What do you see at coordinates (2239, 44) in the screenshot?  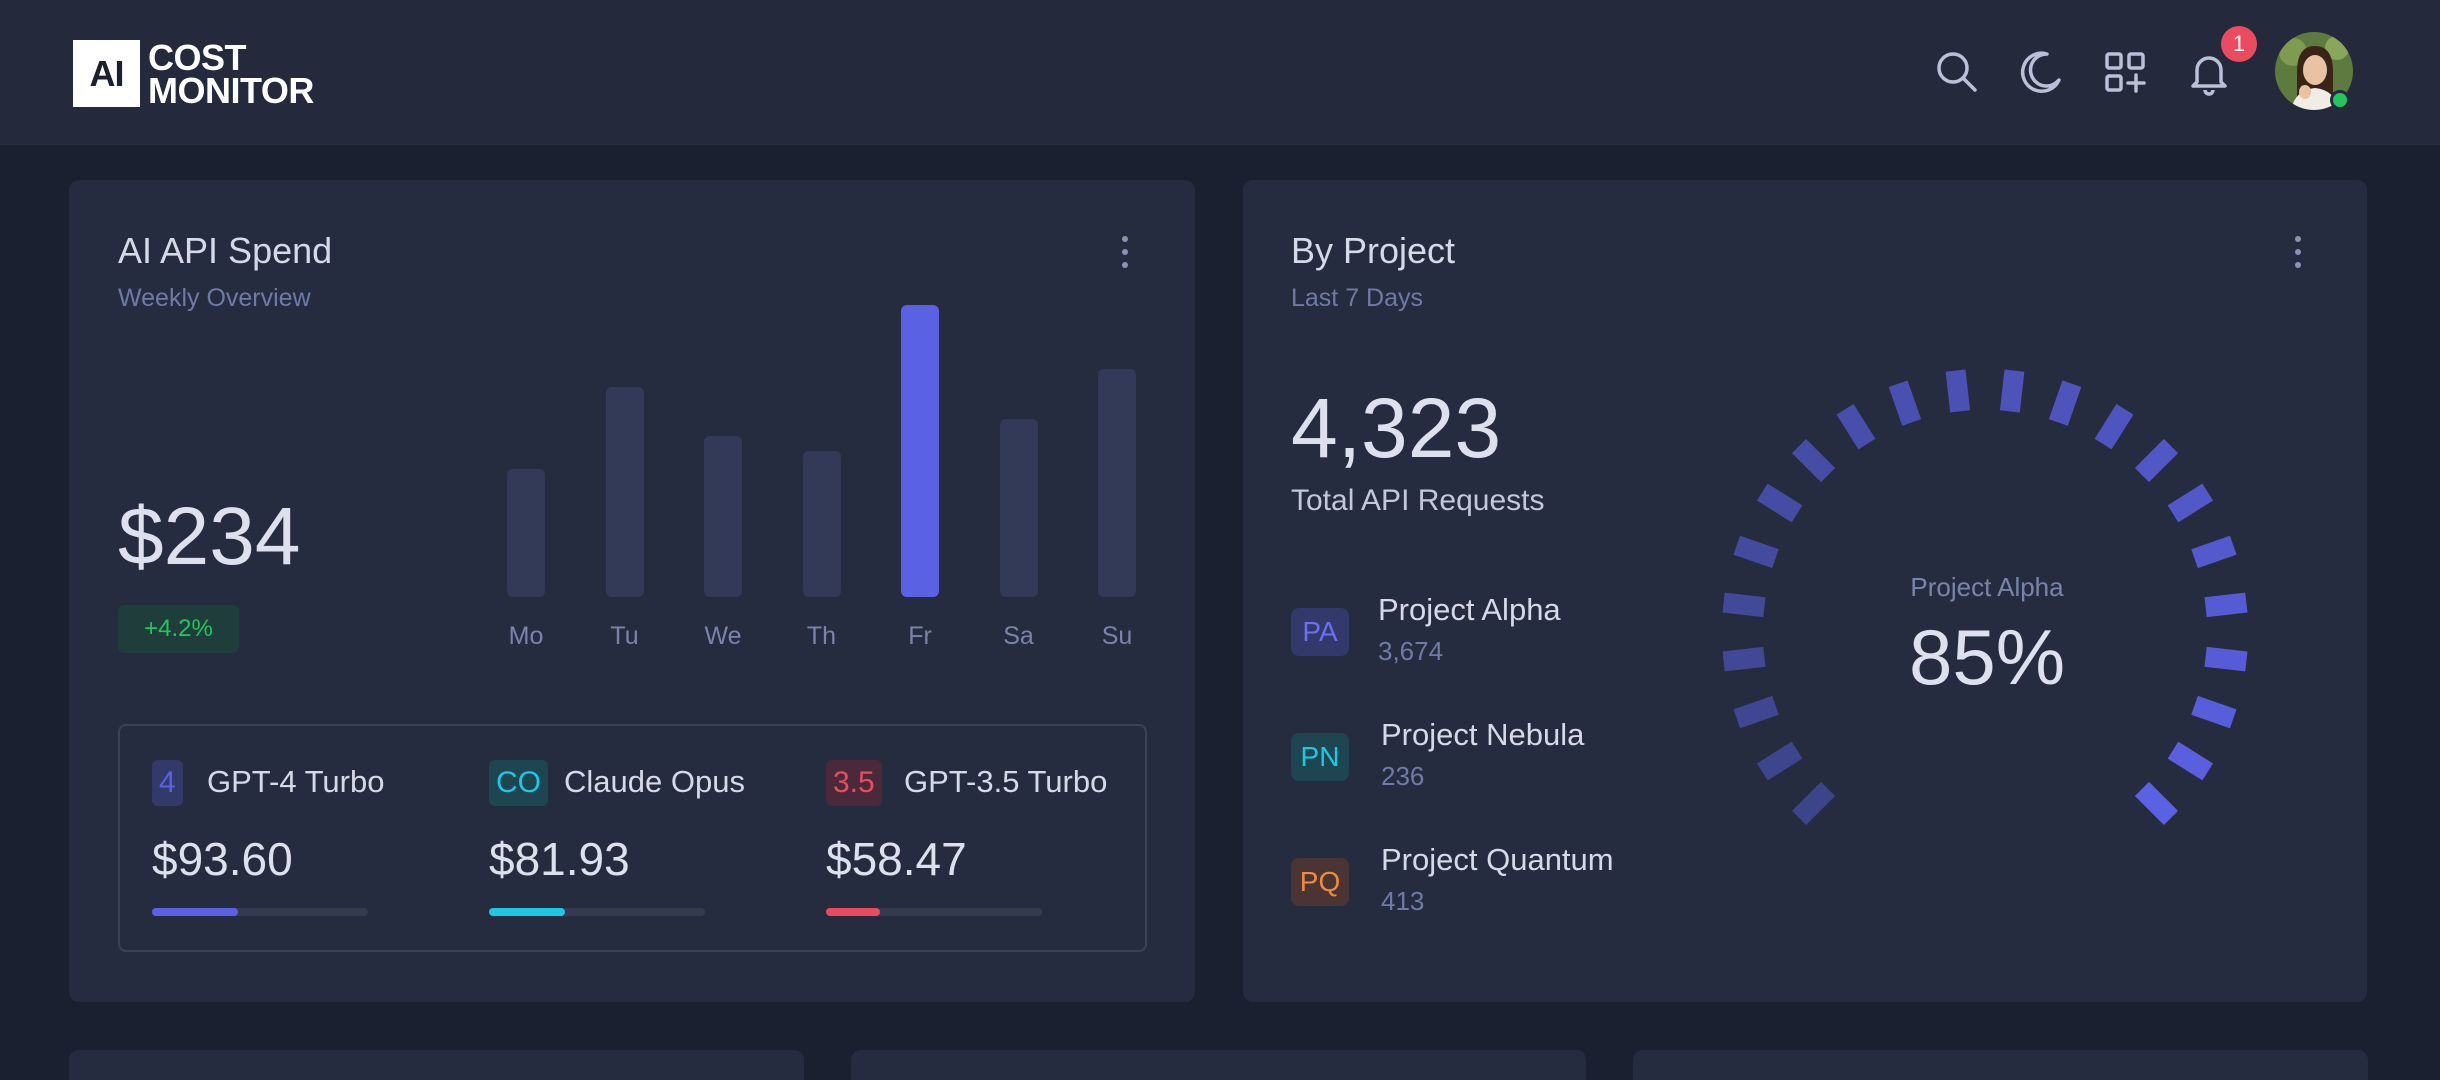 I see `notification-badge: 1` at bounding box center [2239, 44].